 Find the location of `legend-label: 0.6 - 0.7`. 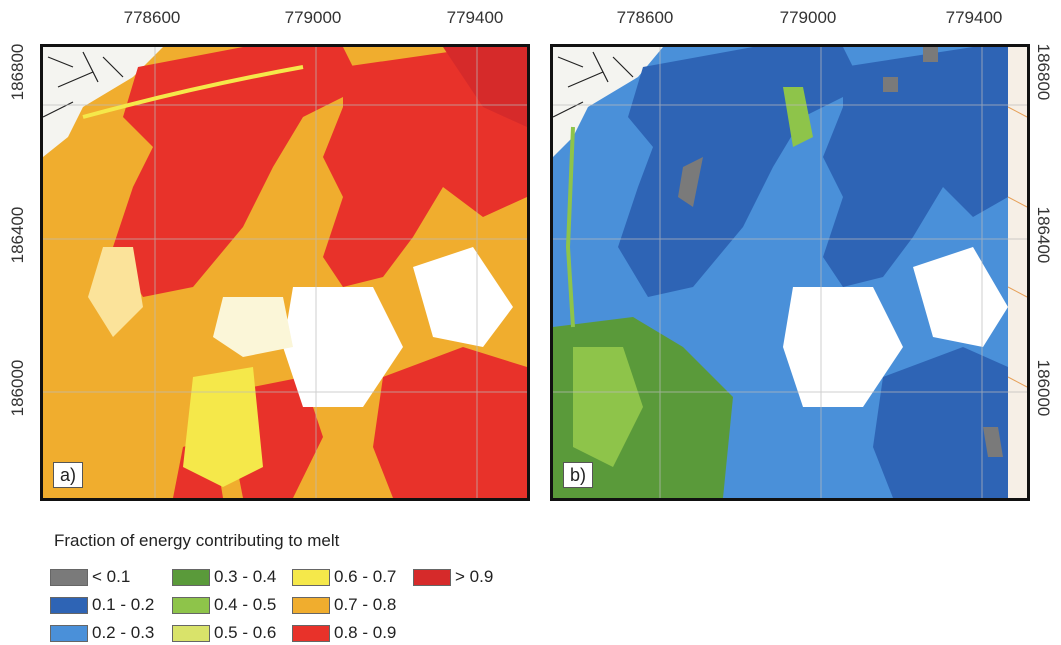

legend-label: 0.6 - 0.7 is located at coordinates (365, 576).